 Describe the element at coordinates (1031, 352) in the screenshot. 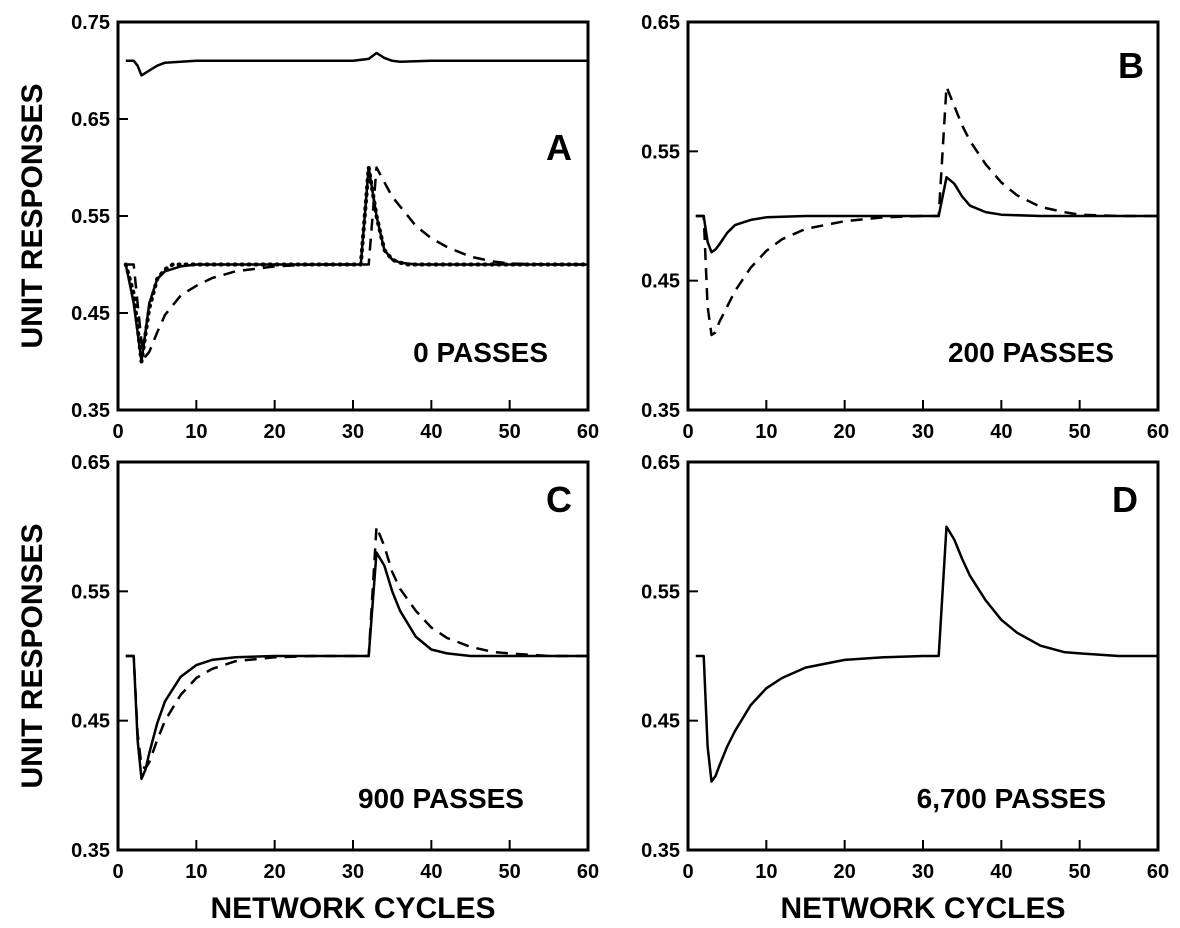

I see `passes-label: 200 PASSES` at that location.